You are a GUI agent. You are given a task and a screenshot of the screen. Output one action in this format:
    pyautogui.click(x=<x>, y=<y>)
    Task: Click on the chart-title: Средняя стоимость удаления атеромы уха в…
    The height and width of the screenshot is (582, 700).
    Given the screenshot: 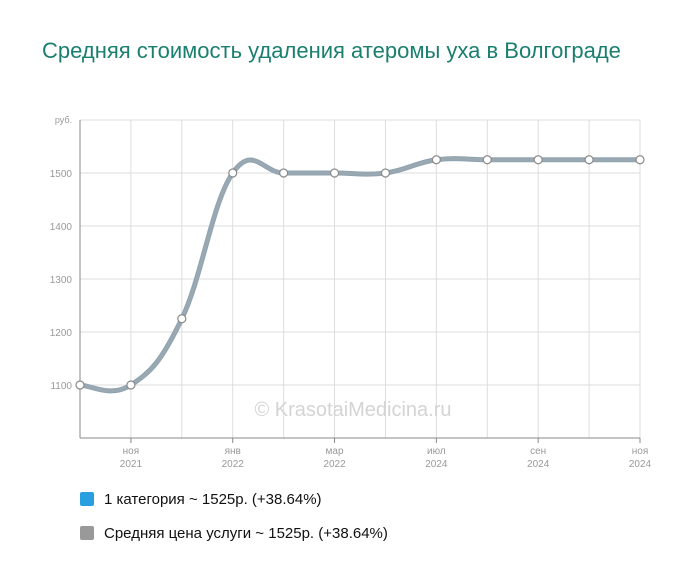 What is the action you would take?
    pyautogui.click(x=331, y=50)
    